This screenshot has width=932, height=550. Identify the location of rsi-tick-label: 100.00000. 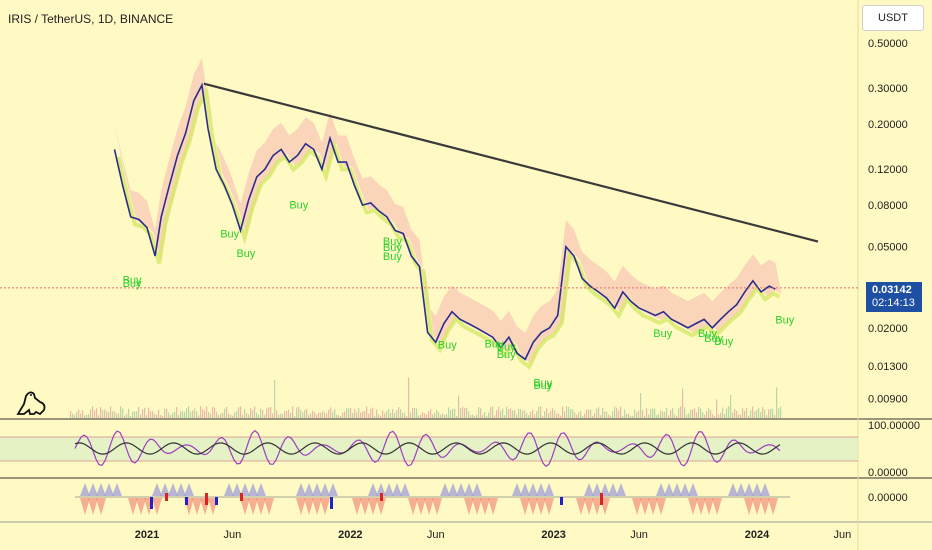
(894, 426).